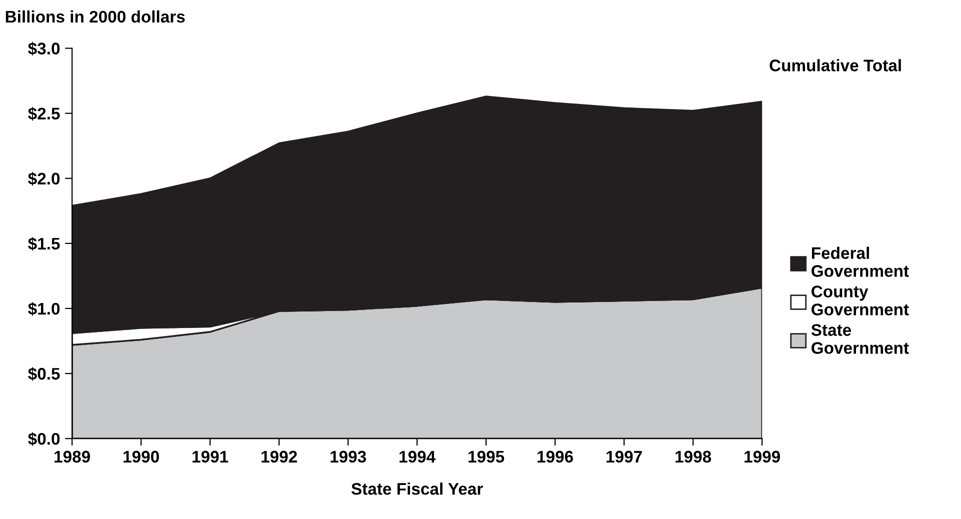  I want to click on legend-label: County Government, so click(860, 301).